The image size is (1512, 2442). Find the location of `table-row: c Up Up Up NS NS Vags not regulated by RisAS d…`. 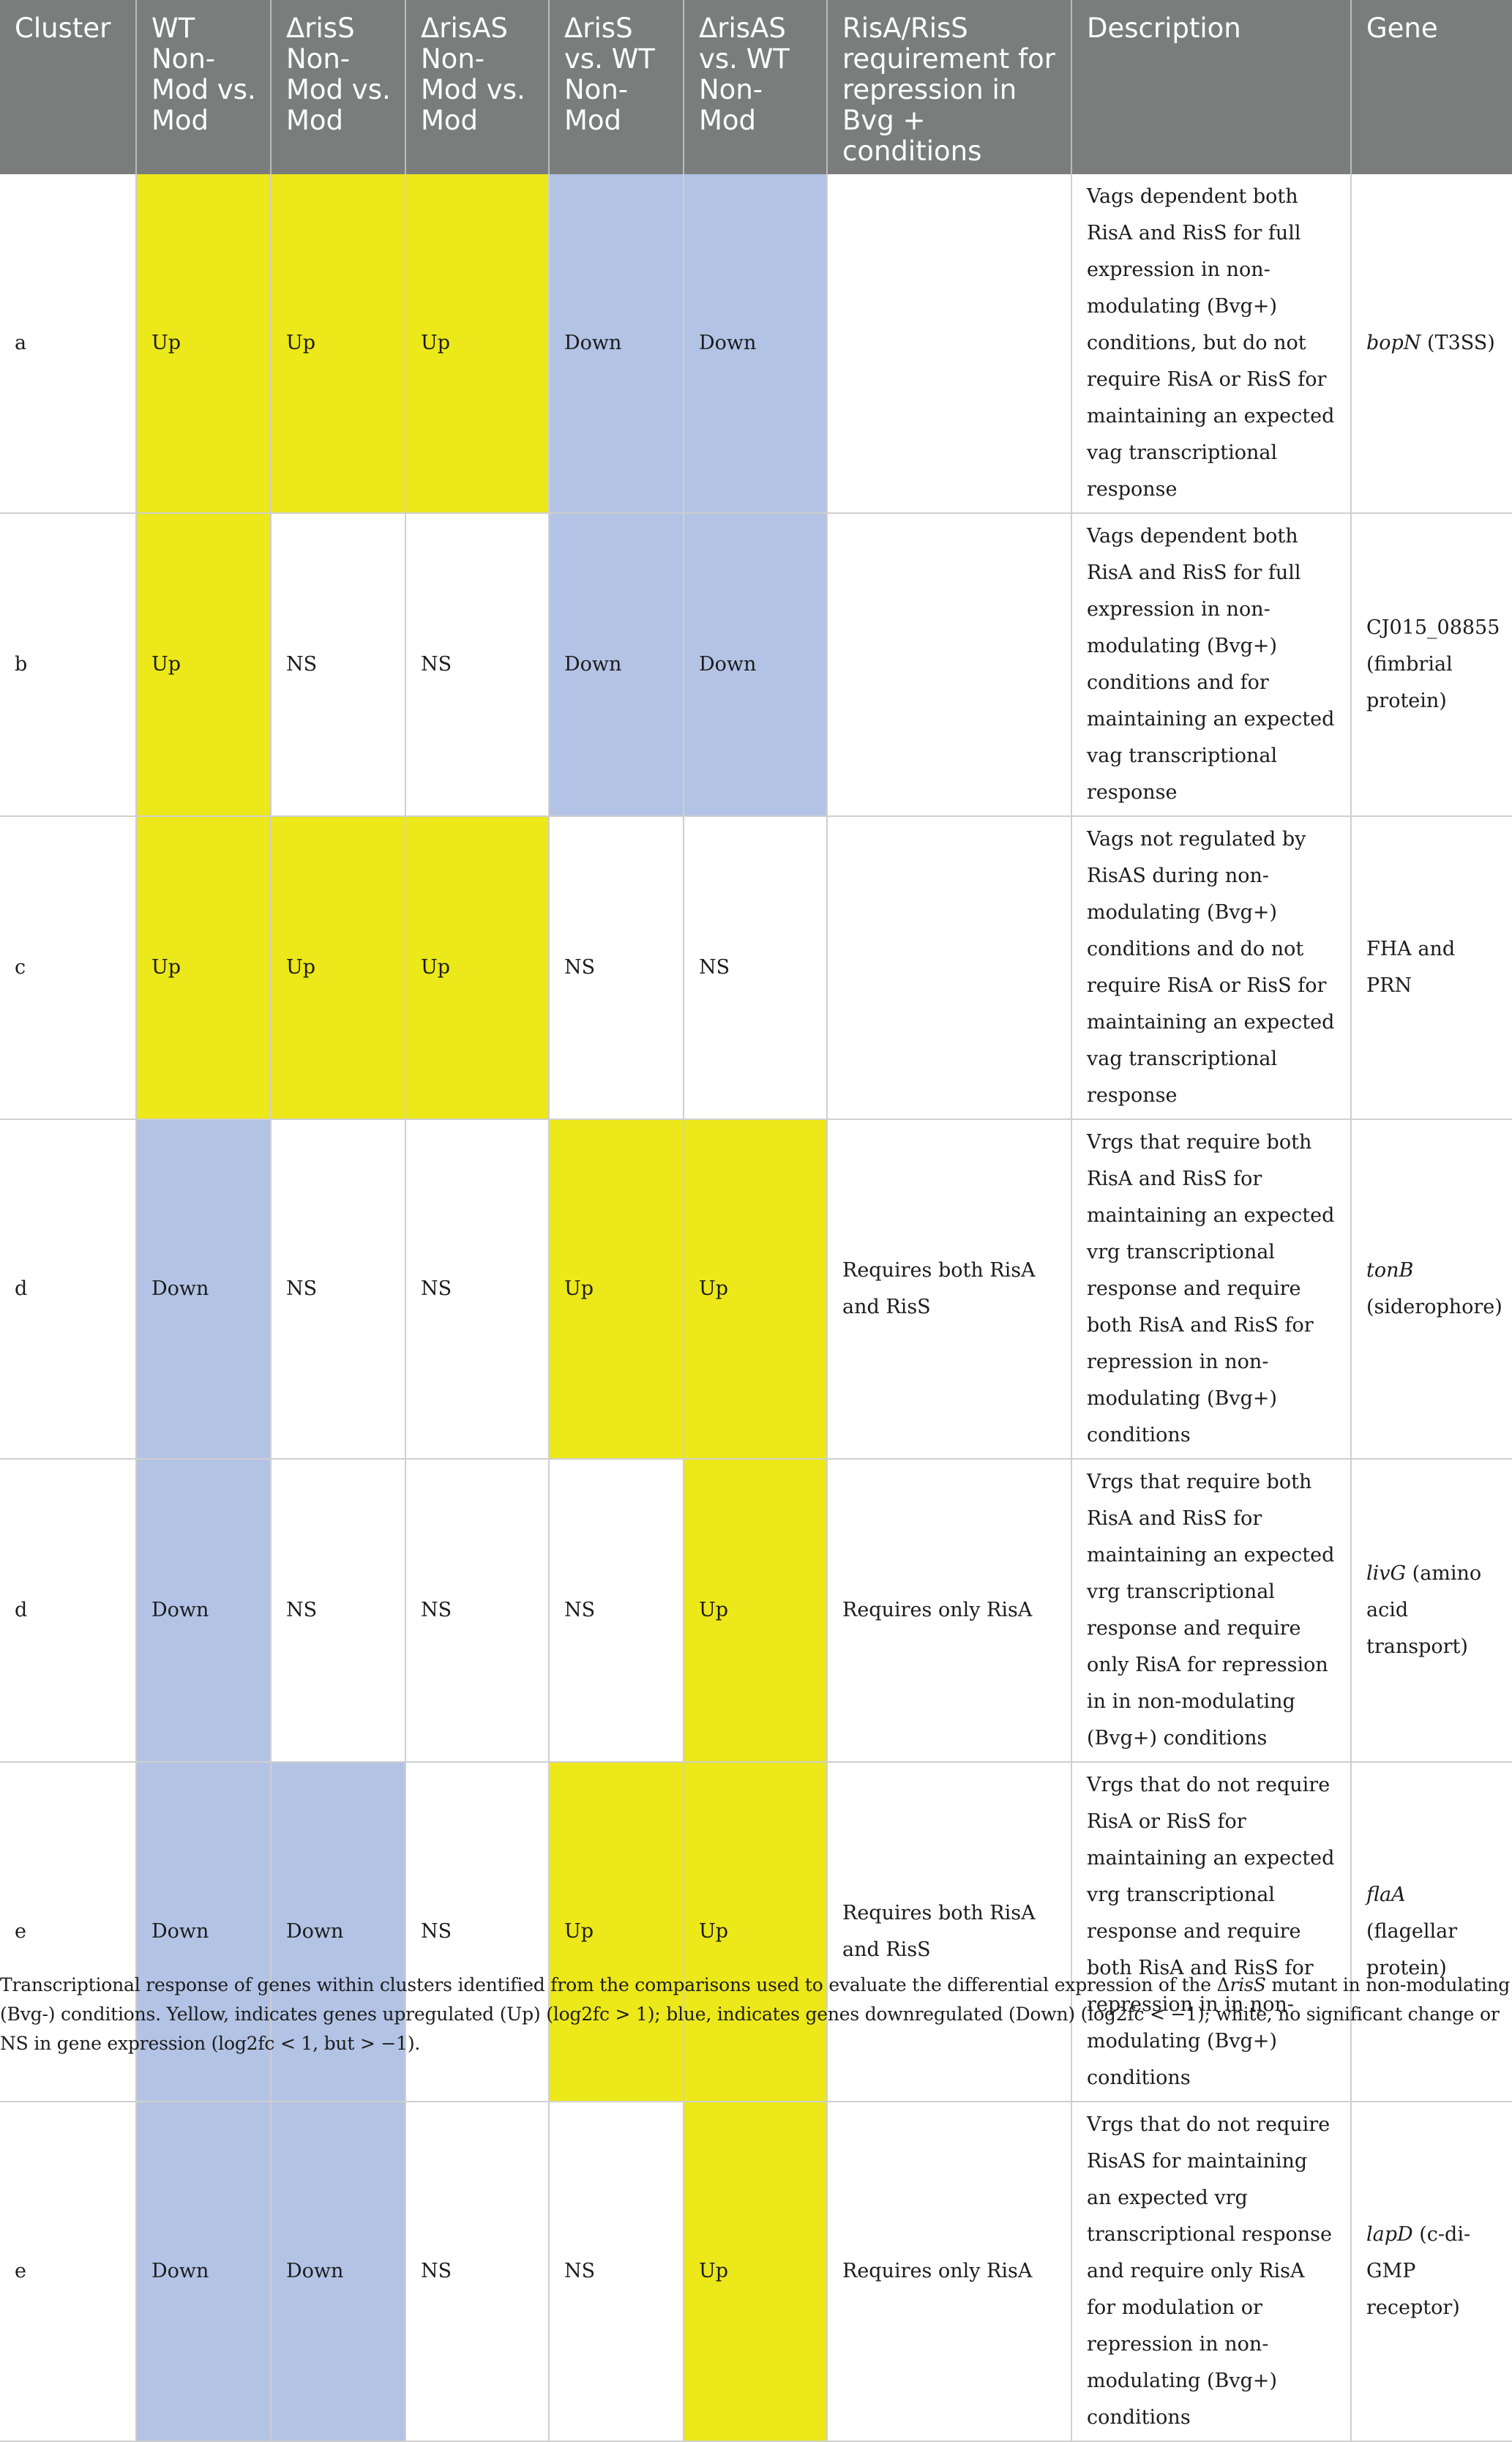

table-row: c Up Up Up NS NS Vags not regulated by RisAS d… is located at coordinates (756, 968).